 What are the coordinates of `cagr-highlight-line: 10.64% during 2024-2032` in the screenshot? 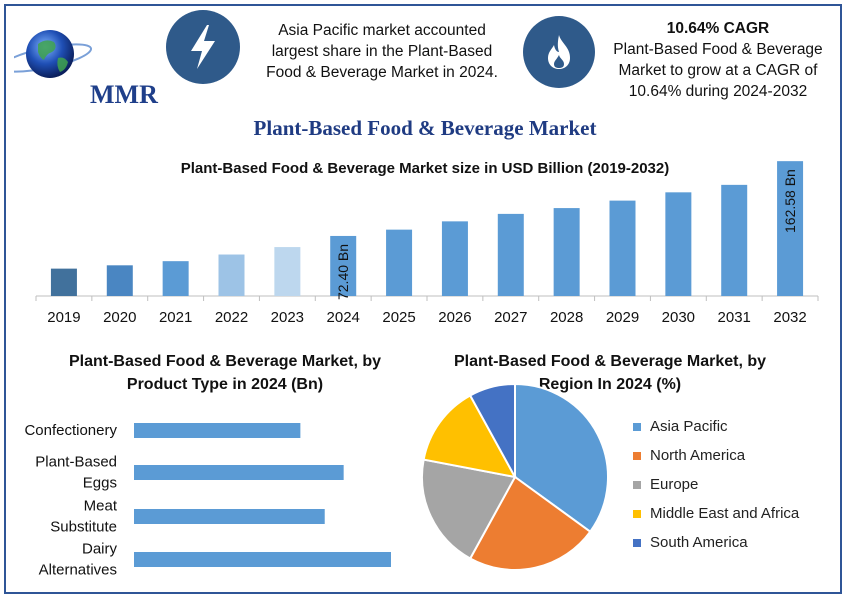 It's located at (718, 91).